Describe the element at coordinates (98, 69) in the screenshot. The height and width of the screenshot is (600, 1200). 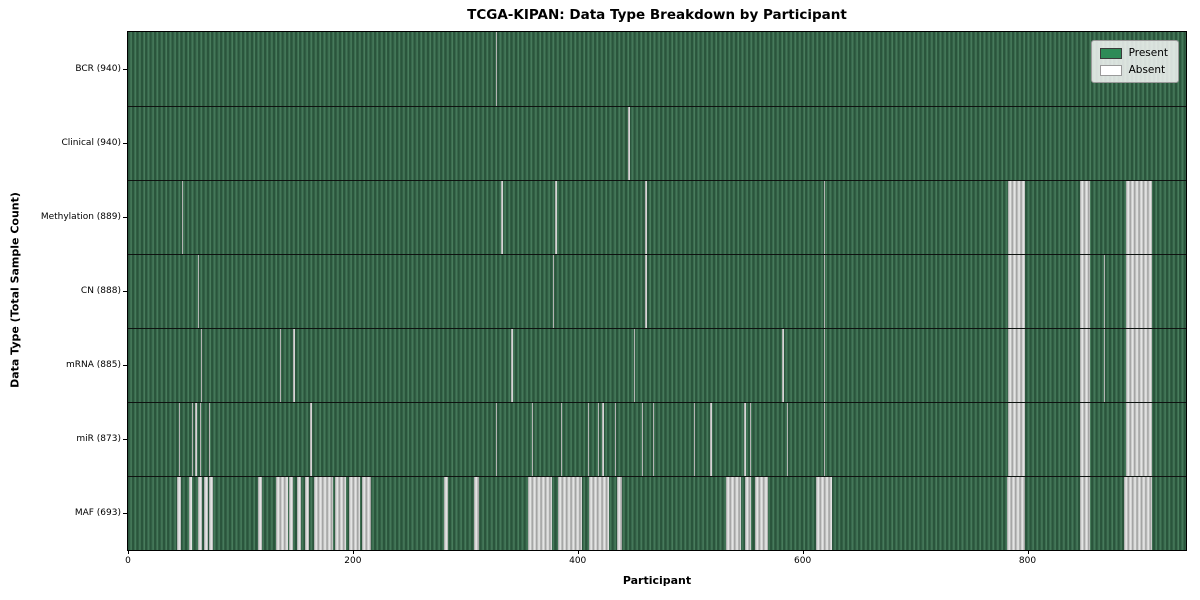
I see `y-tick-label: BCR (940)` at that location.